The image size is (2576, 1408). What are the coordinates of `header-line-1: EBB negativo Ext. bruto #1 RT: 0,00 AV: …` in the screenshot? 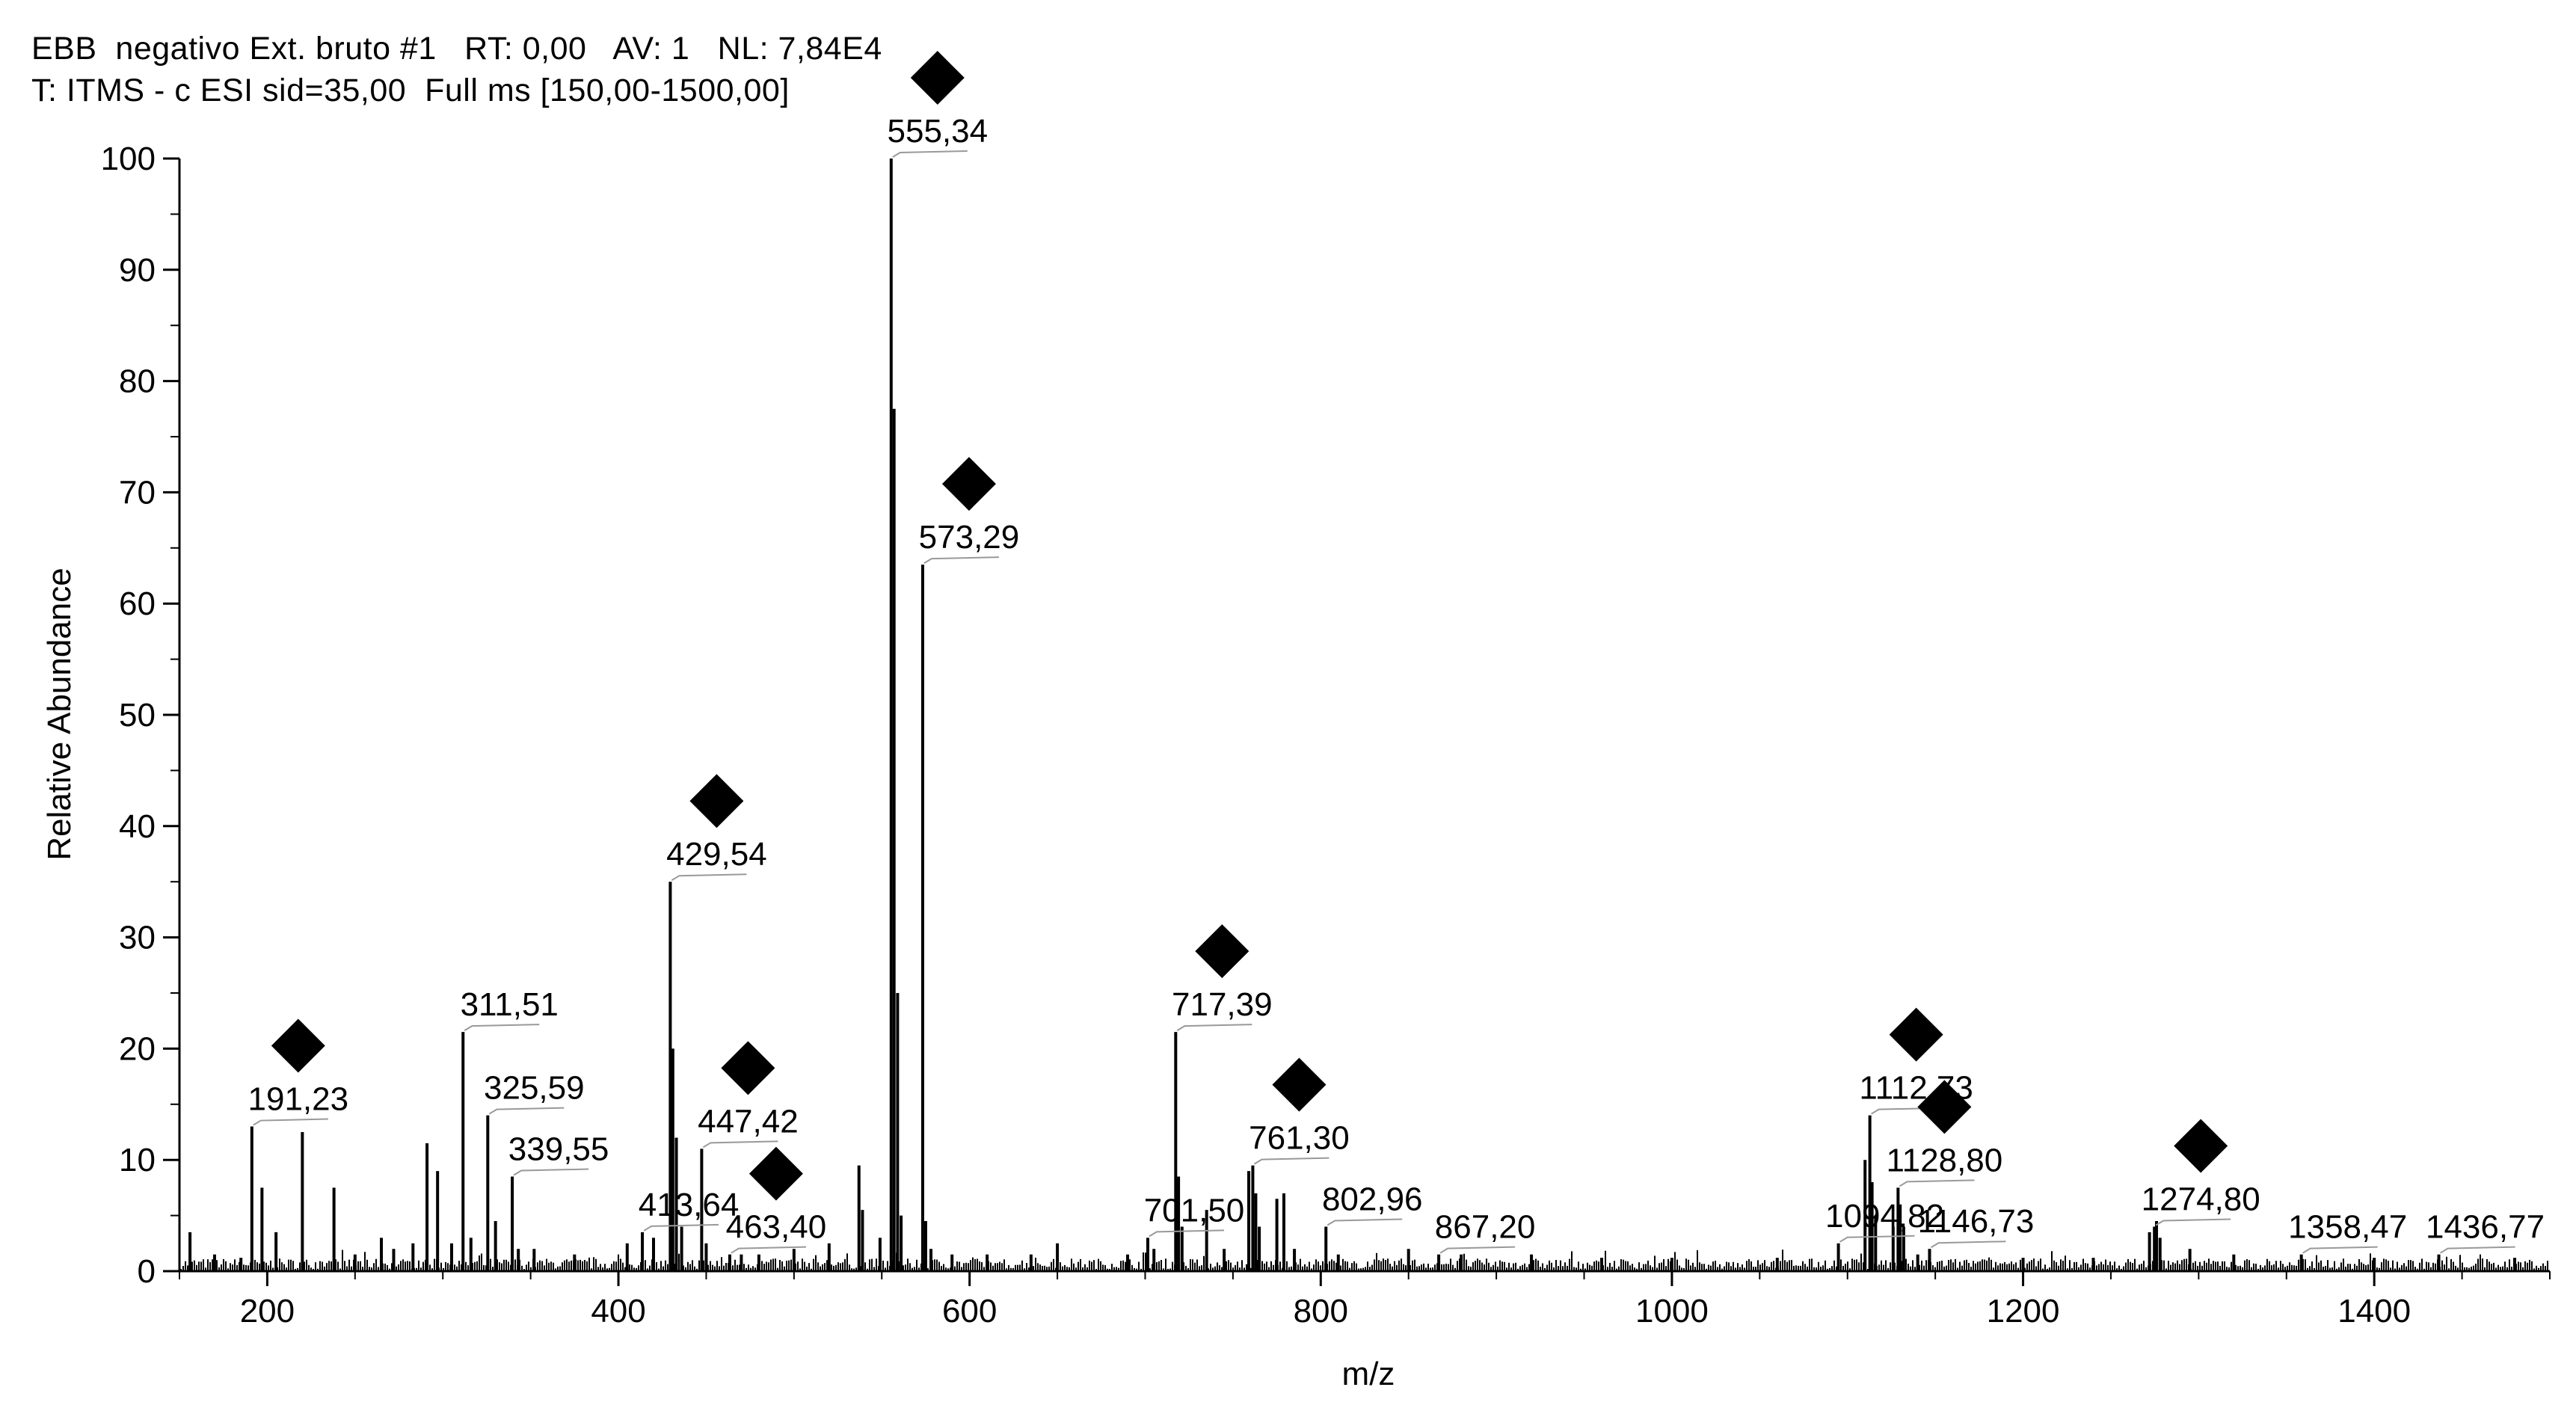 It's located at (456, 49).